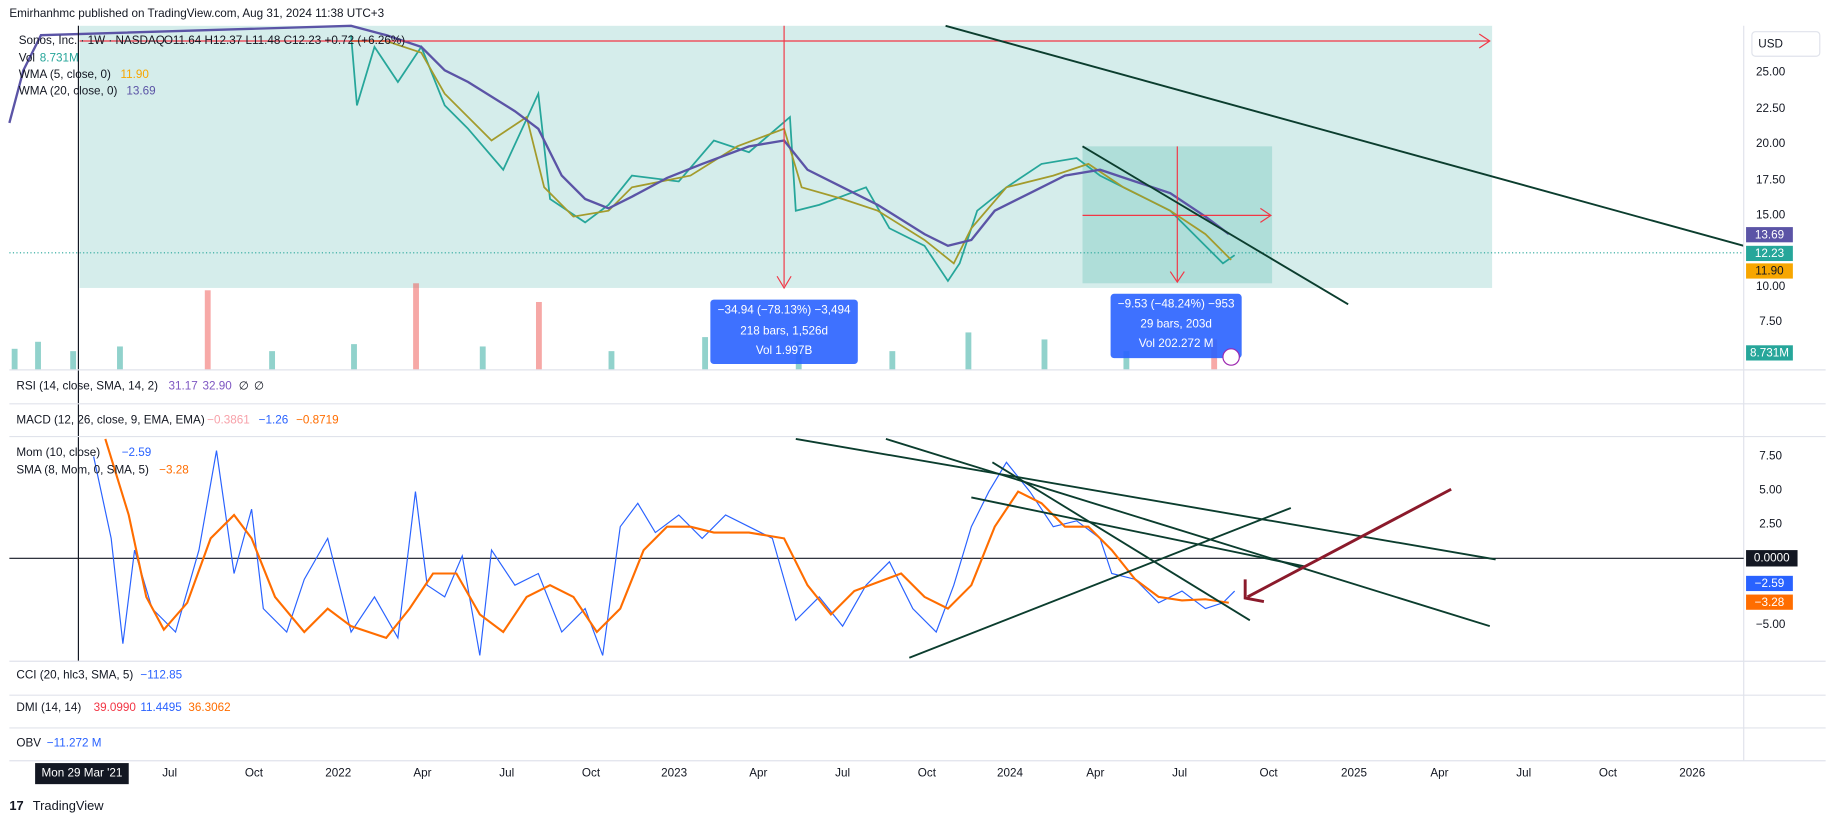 This screenshot has height=824, width=1835. I want to click on mom-tick: 2.50, so click(1770, 523).